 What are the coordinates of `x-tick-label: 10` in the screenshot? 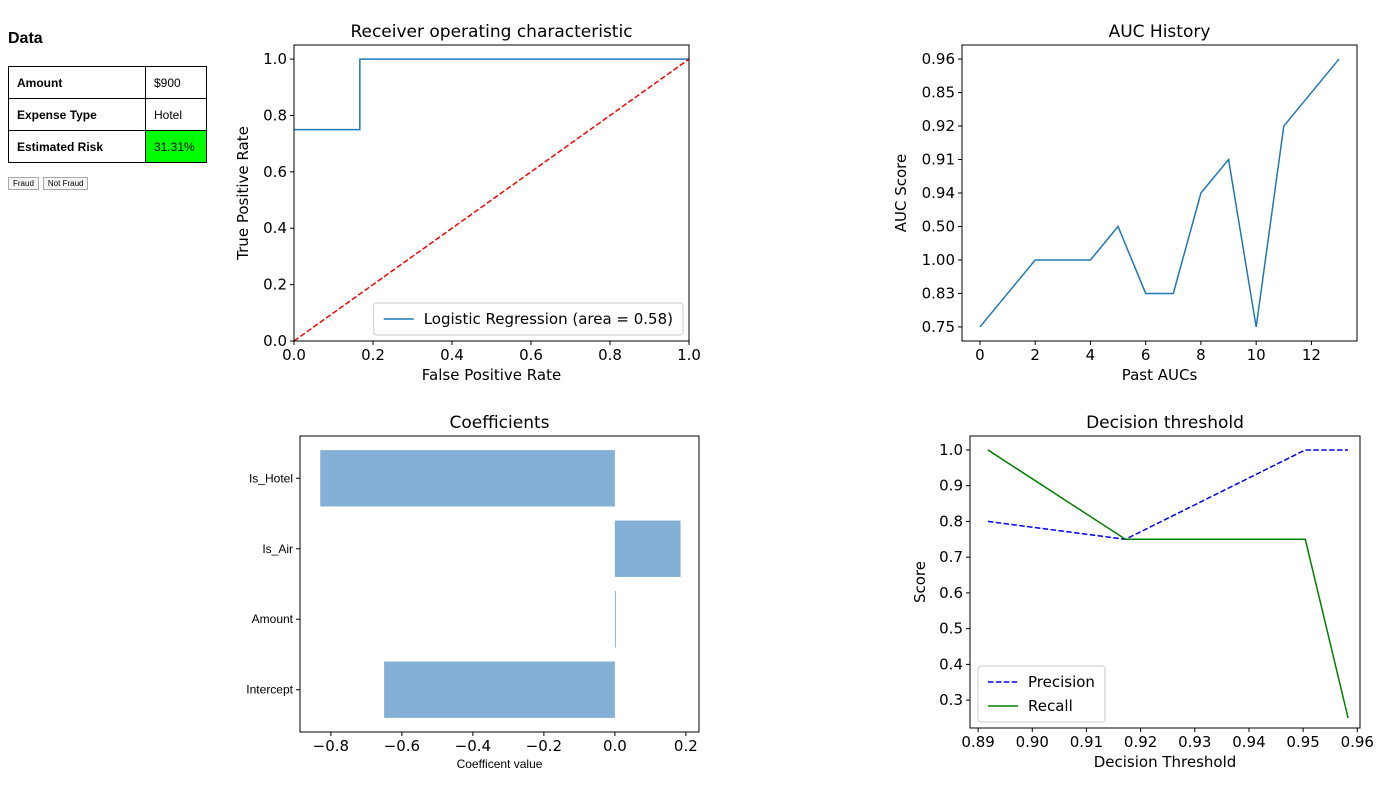 It's located at (1256, 355).